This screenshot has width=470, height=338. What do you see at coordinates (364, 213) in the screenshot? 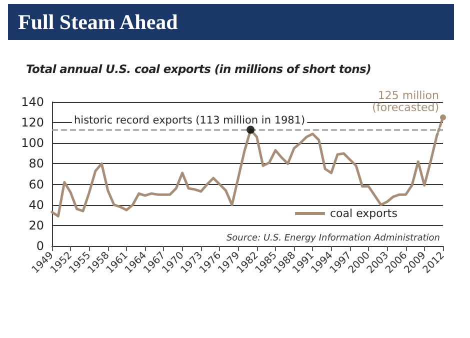
I see `legend-label: coal exports` at bounding box center [364, 213].